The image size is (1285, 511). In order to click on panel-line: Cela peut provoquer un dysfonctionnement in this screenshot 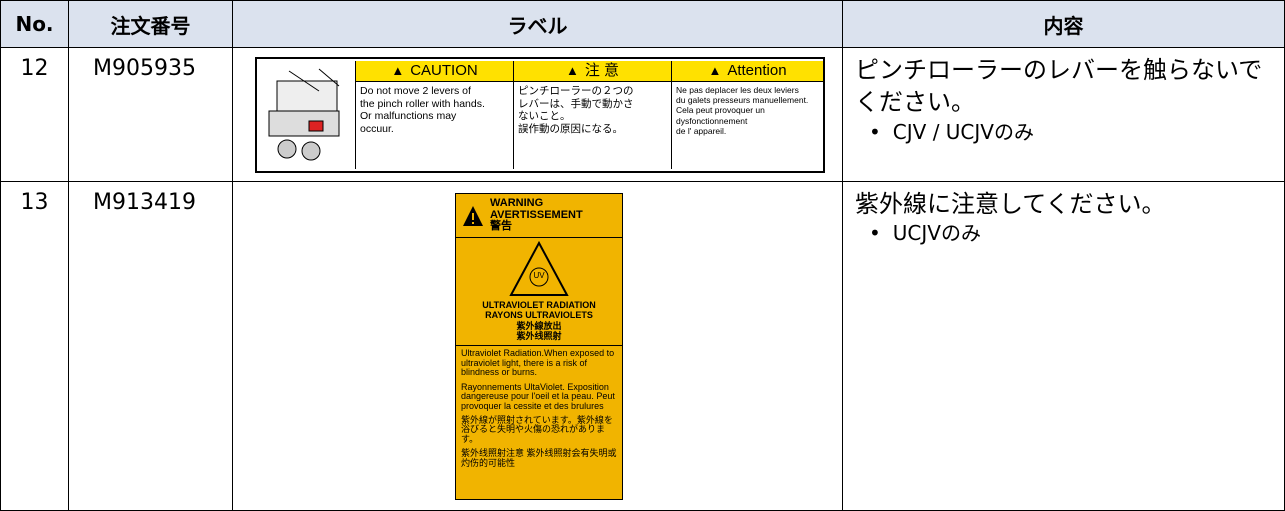, I will do `click(720, 115)`.